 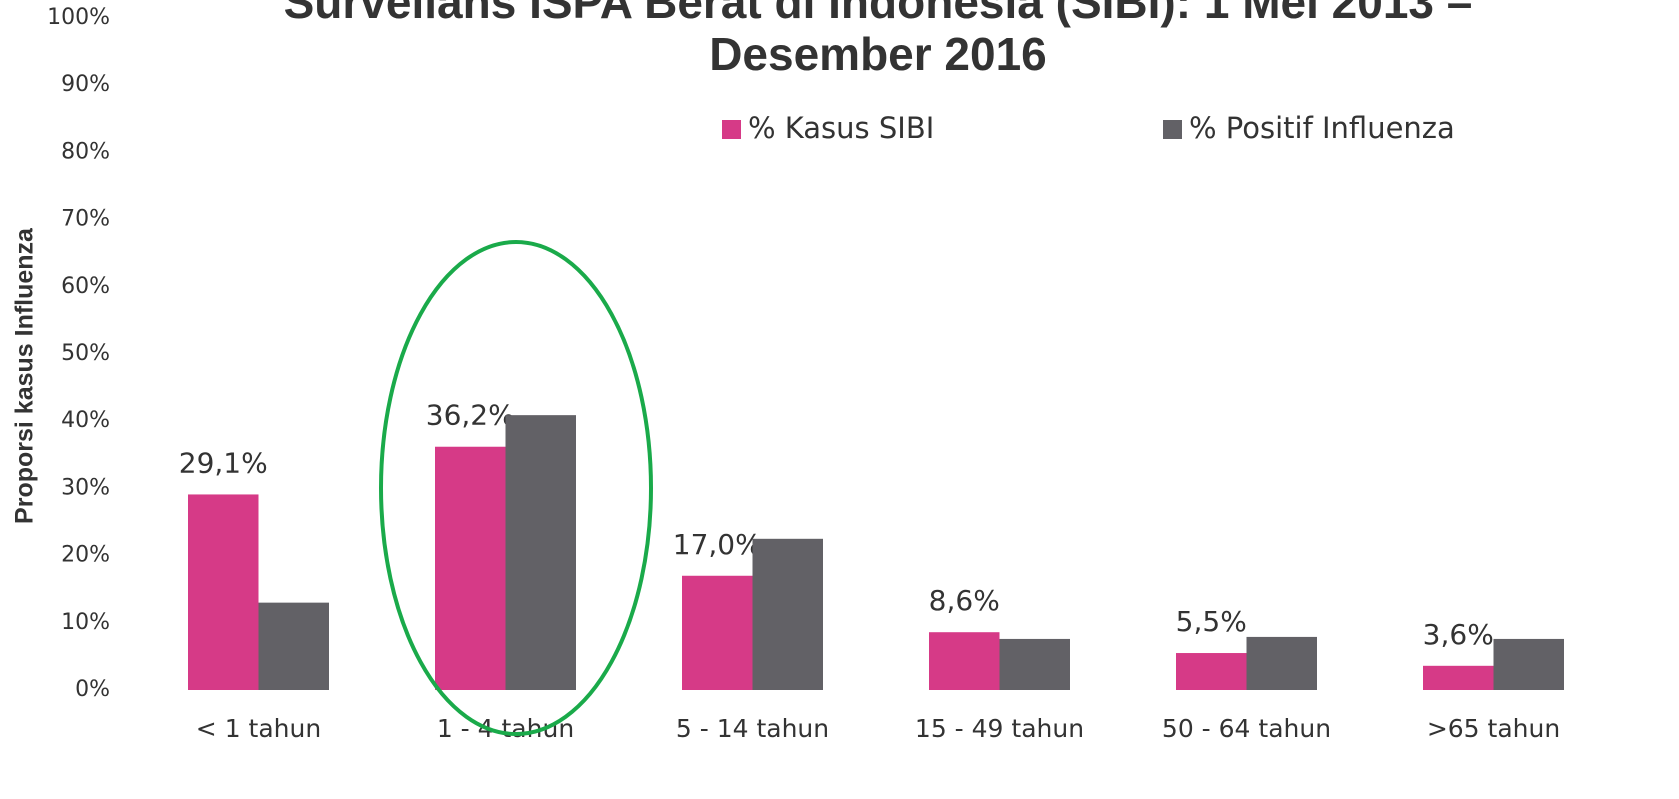 I want to click on y-tick-label: 10%, so click(x=85, y=622).